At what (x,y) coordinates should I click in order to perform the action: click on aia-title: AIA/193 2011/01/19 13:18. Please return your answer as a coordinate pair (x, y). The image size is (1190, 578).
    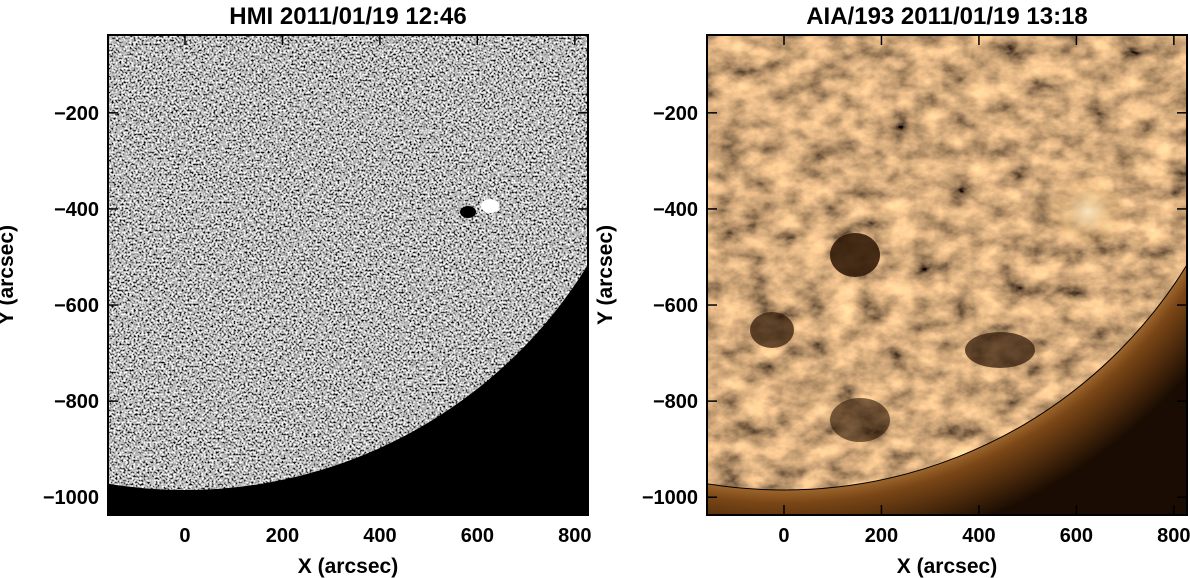
    Looking at the image, I should click on (947, 16).